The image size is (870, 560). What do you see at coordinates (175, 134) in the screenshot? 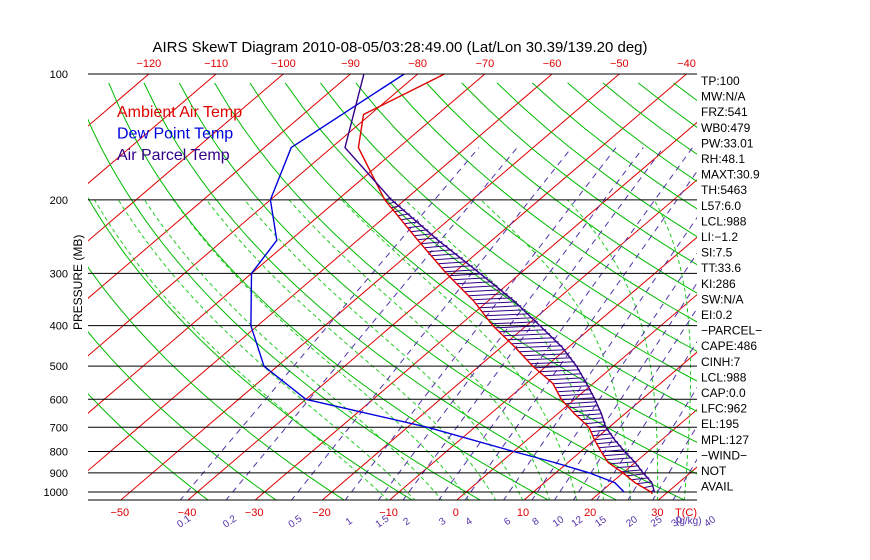
I see `legend-item: Dew Point Temp` at bounding box center [175, 134].